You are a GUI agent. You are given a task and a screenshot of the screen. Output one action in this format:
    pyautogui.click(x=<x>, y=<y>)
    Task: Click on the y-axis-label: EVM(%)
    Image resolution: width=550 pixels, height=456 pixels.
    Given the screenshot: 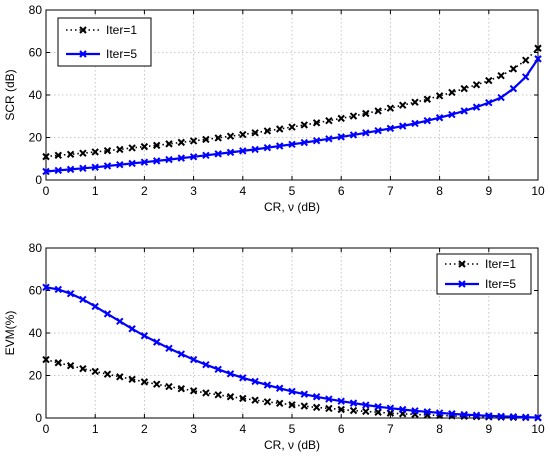 What is the action you would take?
    pyautogui.click(x=10, y=333)
    